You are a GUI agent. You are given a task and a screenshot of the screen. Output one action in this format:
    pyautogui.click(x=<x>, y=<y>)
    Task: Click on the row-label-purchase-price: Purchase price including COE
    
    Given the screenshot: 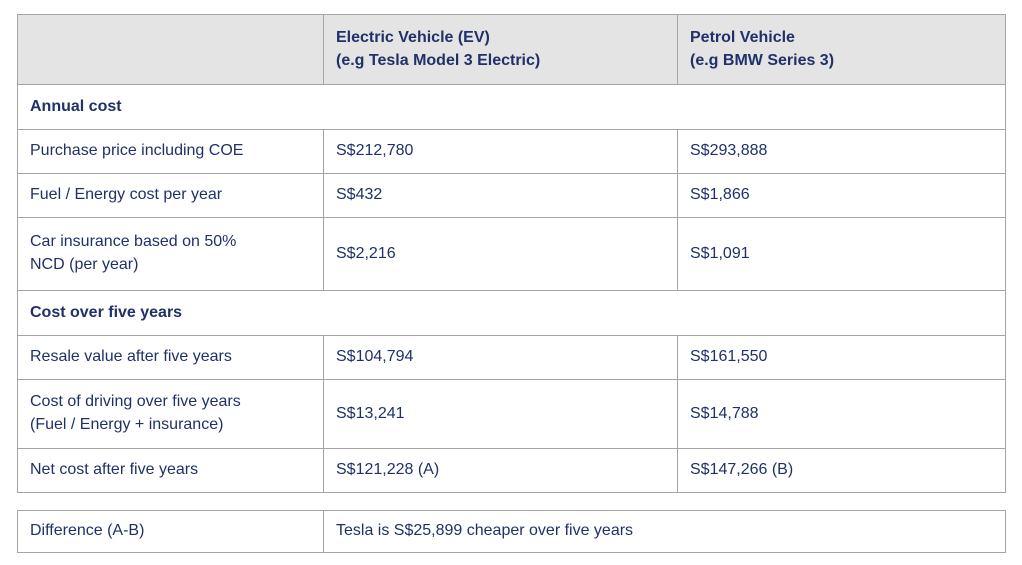 What is the action you would take?
    pyautogui.click(x=170, y=151)
    